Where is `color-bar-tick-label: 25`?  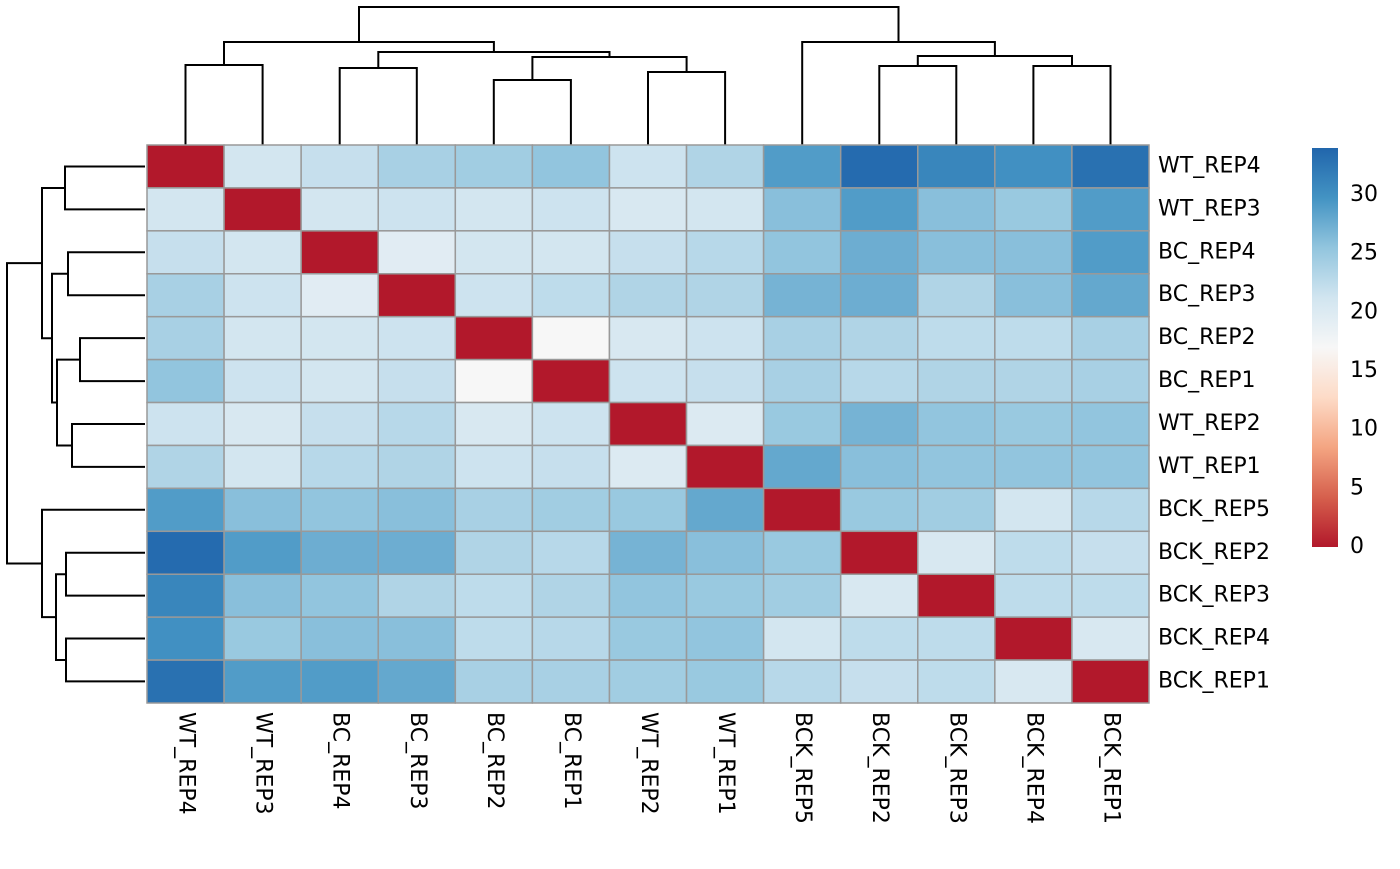
color-bar-tick-label: 25 is located at coordinates (1364, 253).